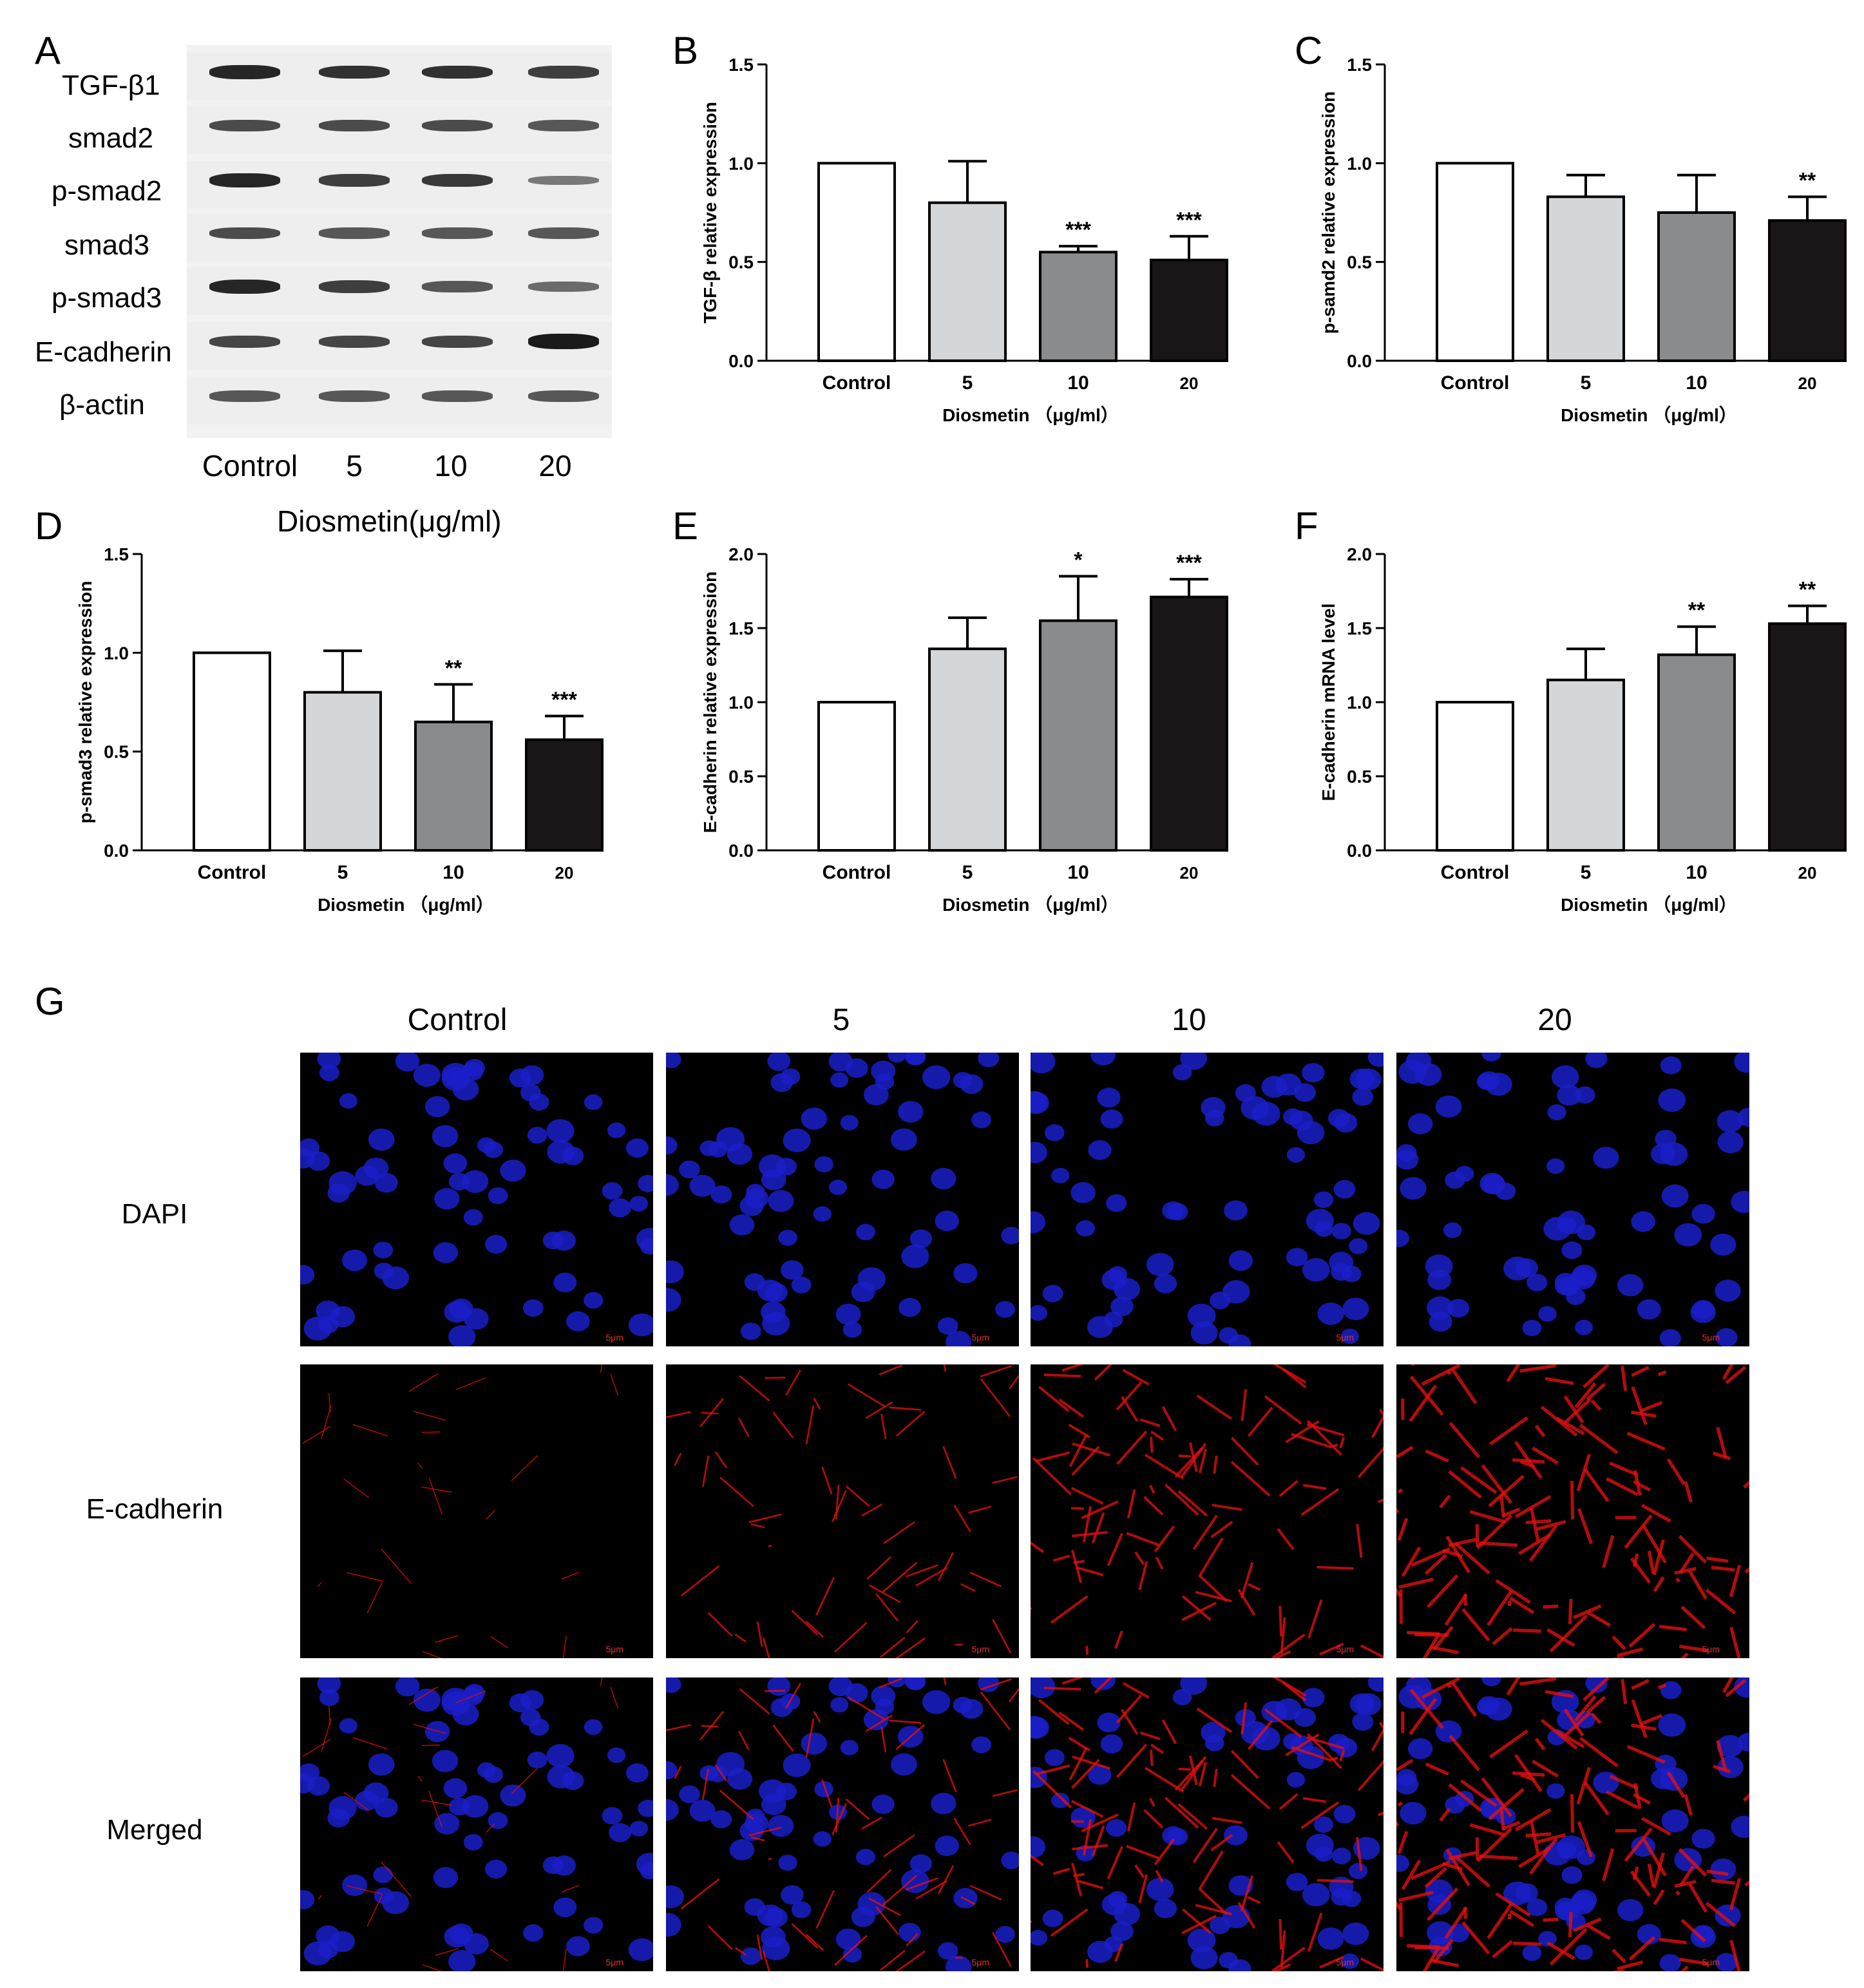 The height and width of the screenshot is (1988, 1864). Describe the element at coordinates (154, 1214) in the screenshot. I see `if-row-label: DAPI` at that location.